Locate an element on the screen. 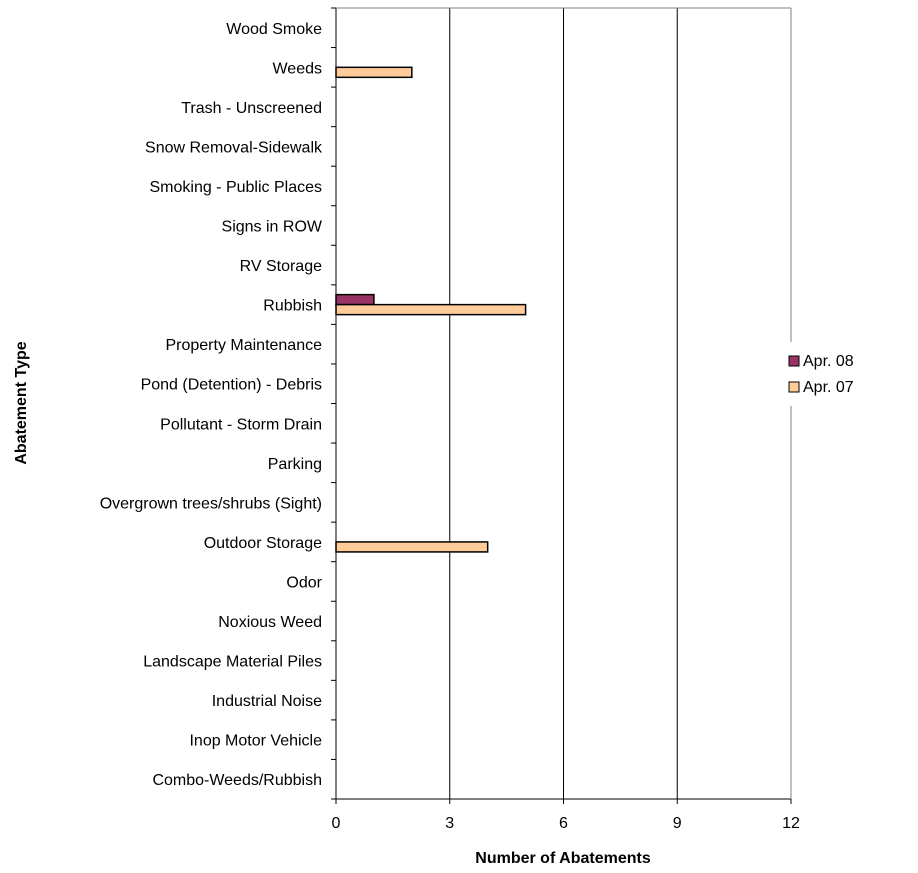 This screenshot has height=873, width=918. x-tick-label-0: 0 is located at coordinates (336, 823).